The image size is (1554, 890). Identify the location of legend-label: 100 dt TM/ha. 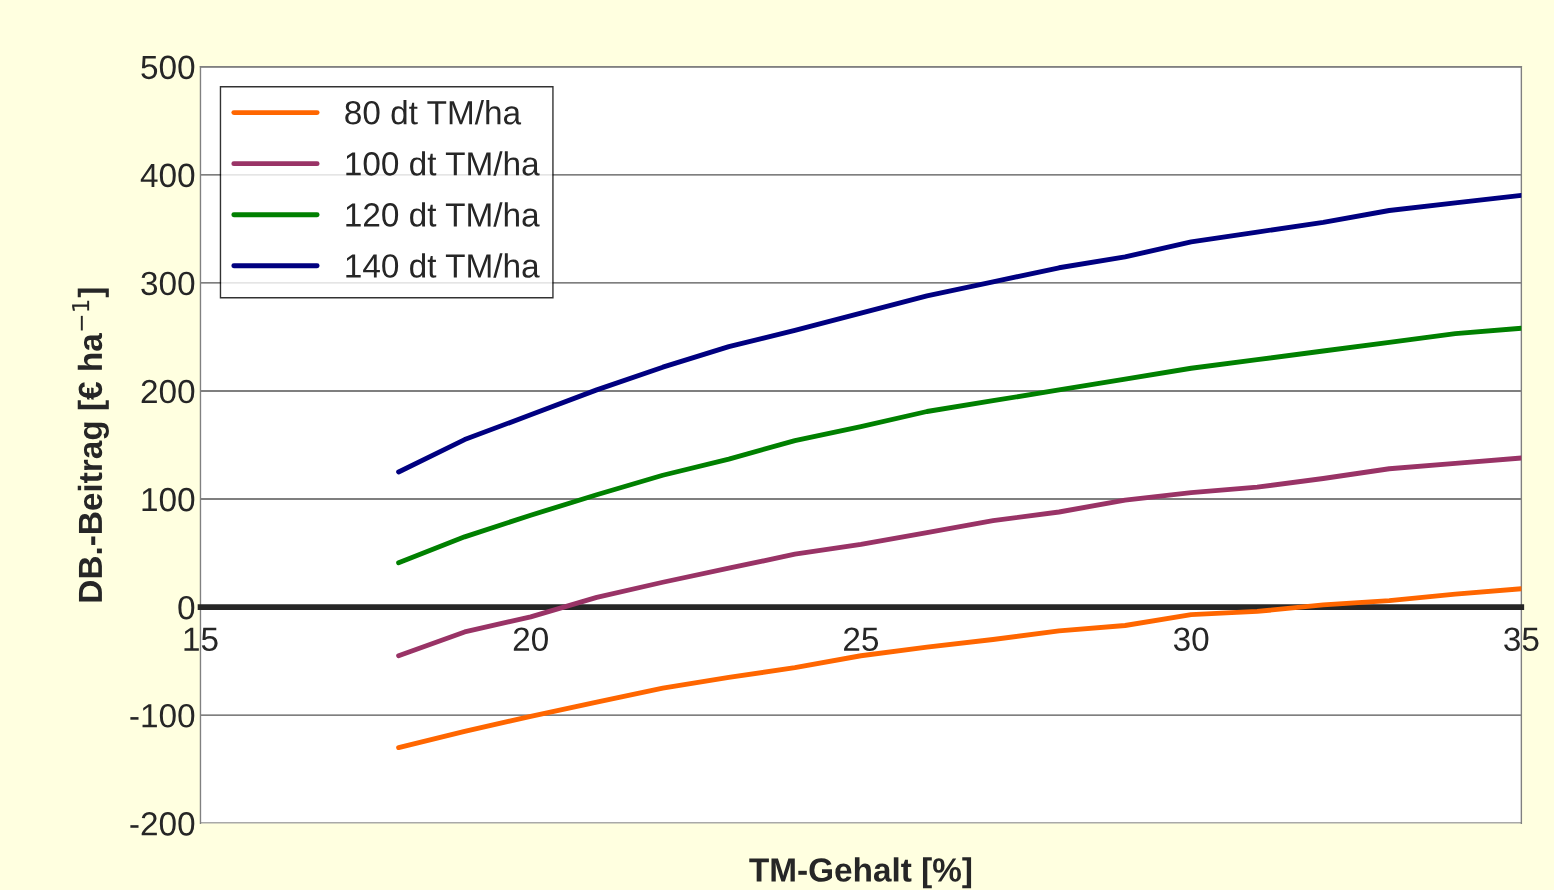
(443, 163).